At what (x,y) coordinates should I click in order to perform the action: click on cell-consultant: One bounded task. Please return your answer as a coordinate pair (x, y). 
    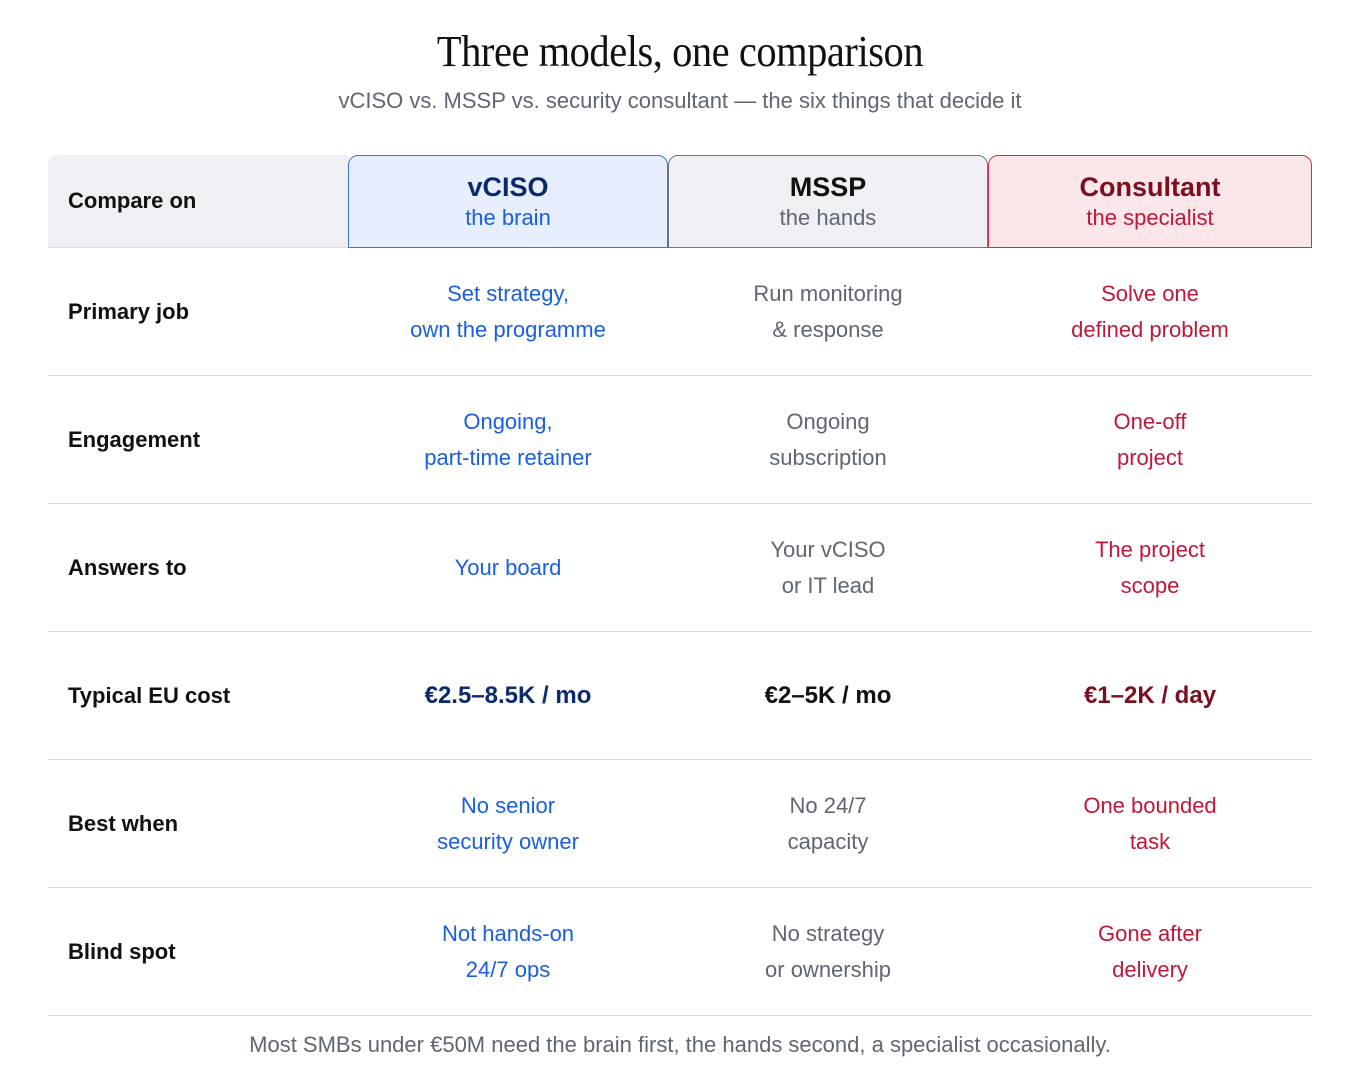
    Looking at the image, I should click on (1150, 824).